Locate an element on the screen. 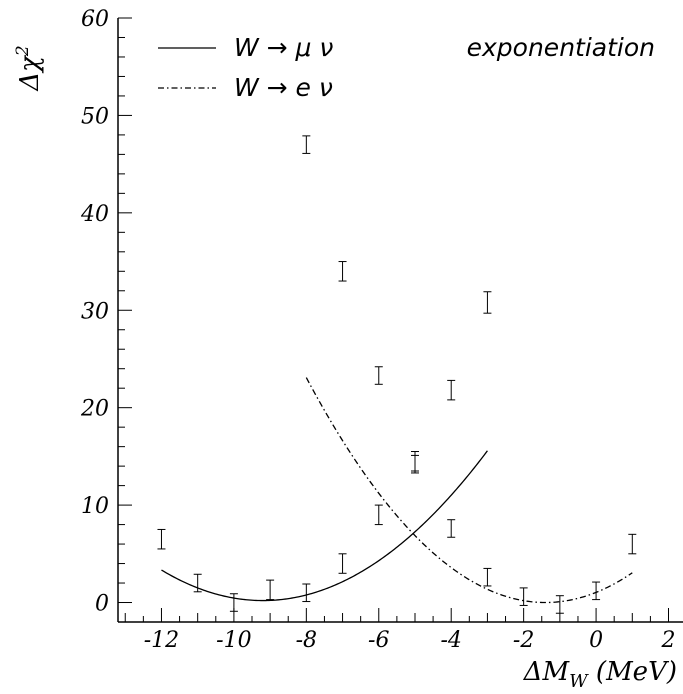  y-tick-label: 40 is located at coordinates (94, 214).